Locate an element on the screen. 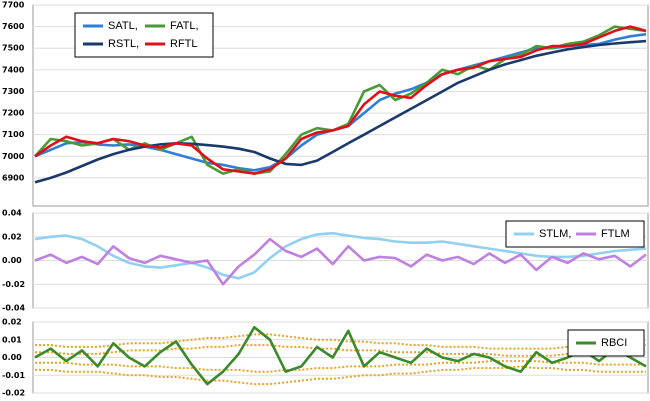 The width and height of the screenshot is (650, 401). legend-label: FATL, is located at coordinates (184, 26).